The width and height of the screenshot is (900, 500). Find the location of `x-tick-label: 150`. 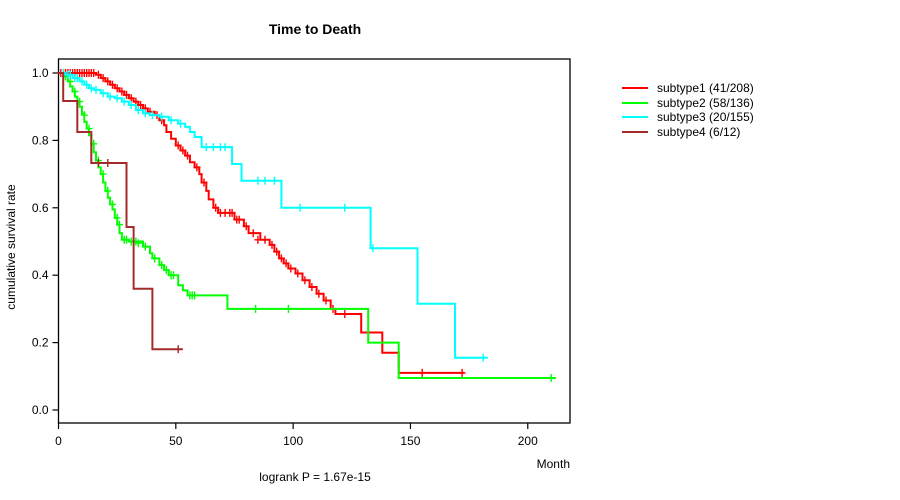

x-tick-label: 150 is located at coordinates (410, 441).